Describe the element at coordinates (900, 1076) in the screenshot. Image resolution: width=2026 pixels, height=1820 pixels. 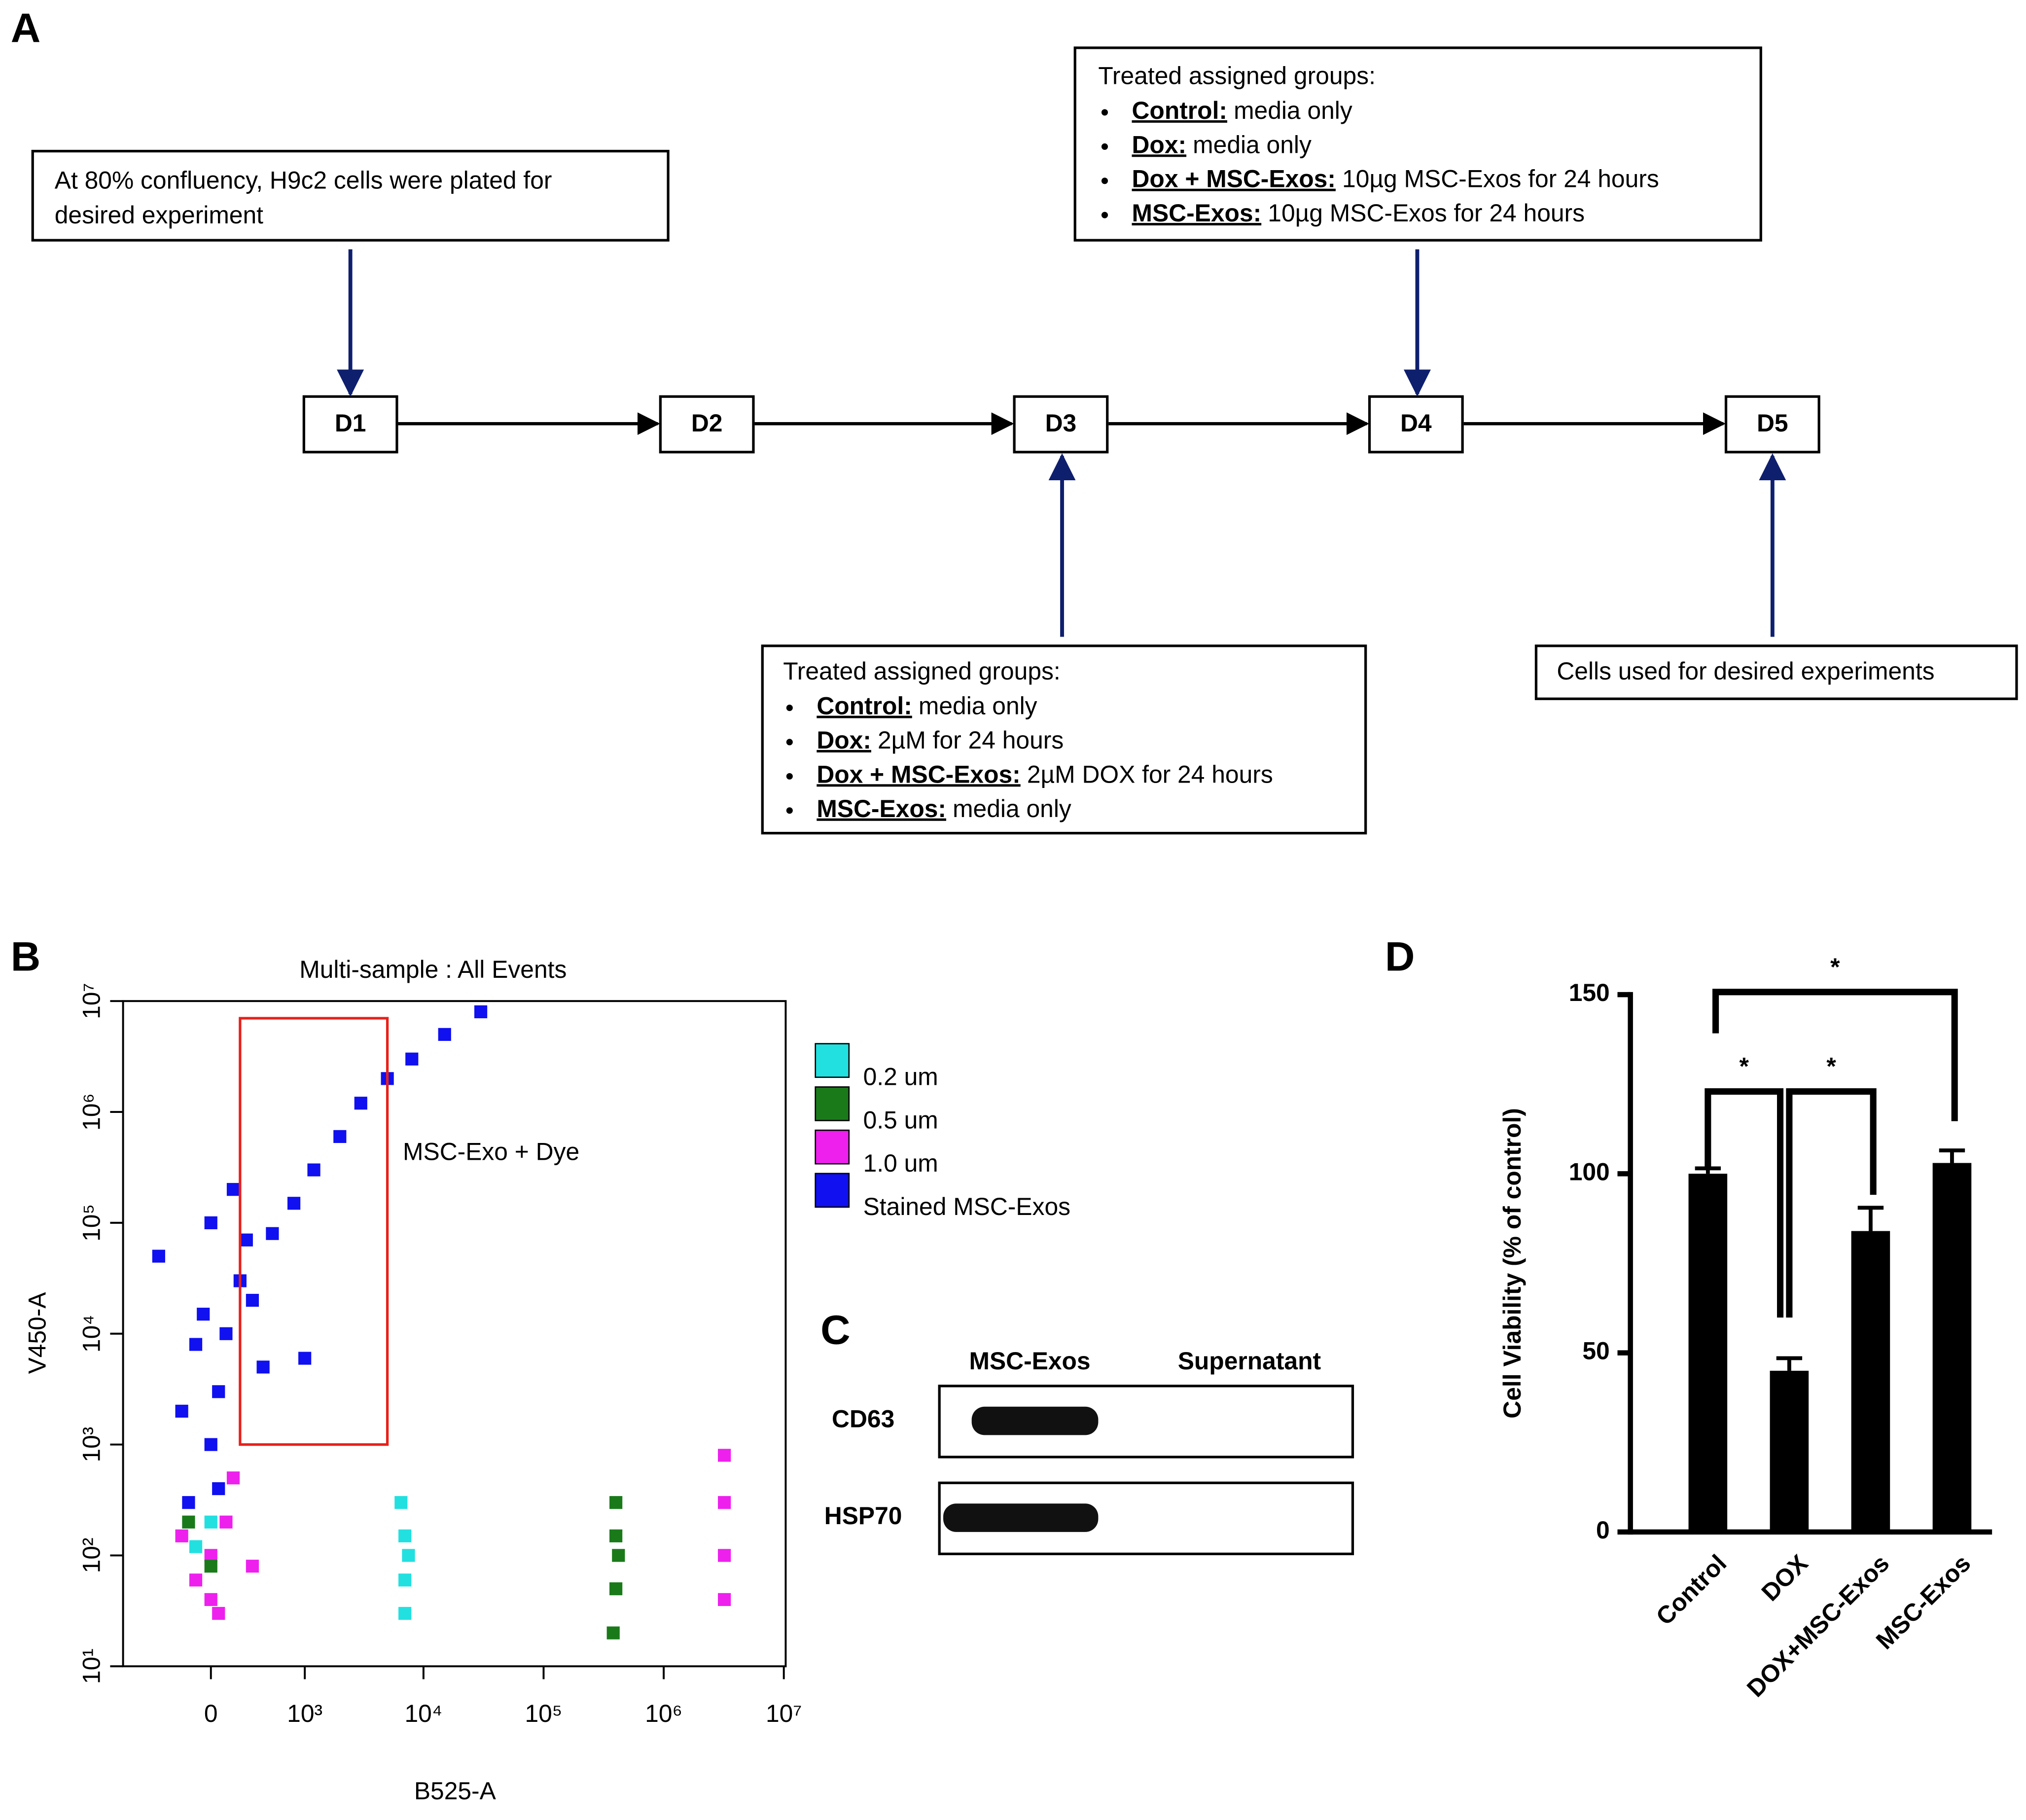
I see `legend-label: 0.2 um` at that location.